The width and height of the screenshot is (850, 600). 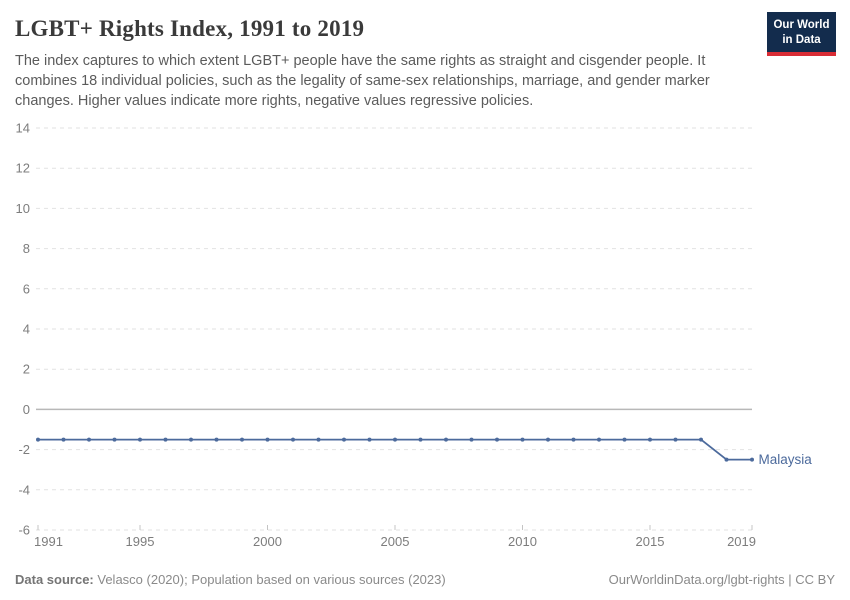 I want to click on y-tick-label: 8, so click(x=26, y=248).